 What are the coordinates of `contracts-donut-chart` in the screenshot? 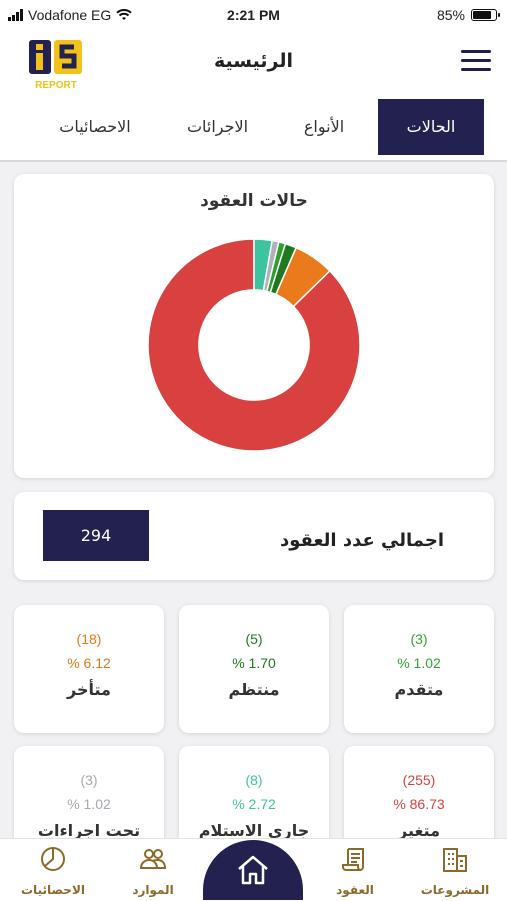 It's located at (254, 345).